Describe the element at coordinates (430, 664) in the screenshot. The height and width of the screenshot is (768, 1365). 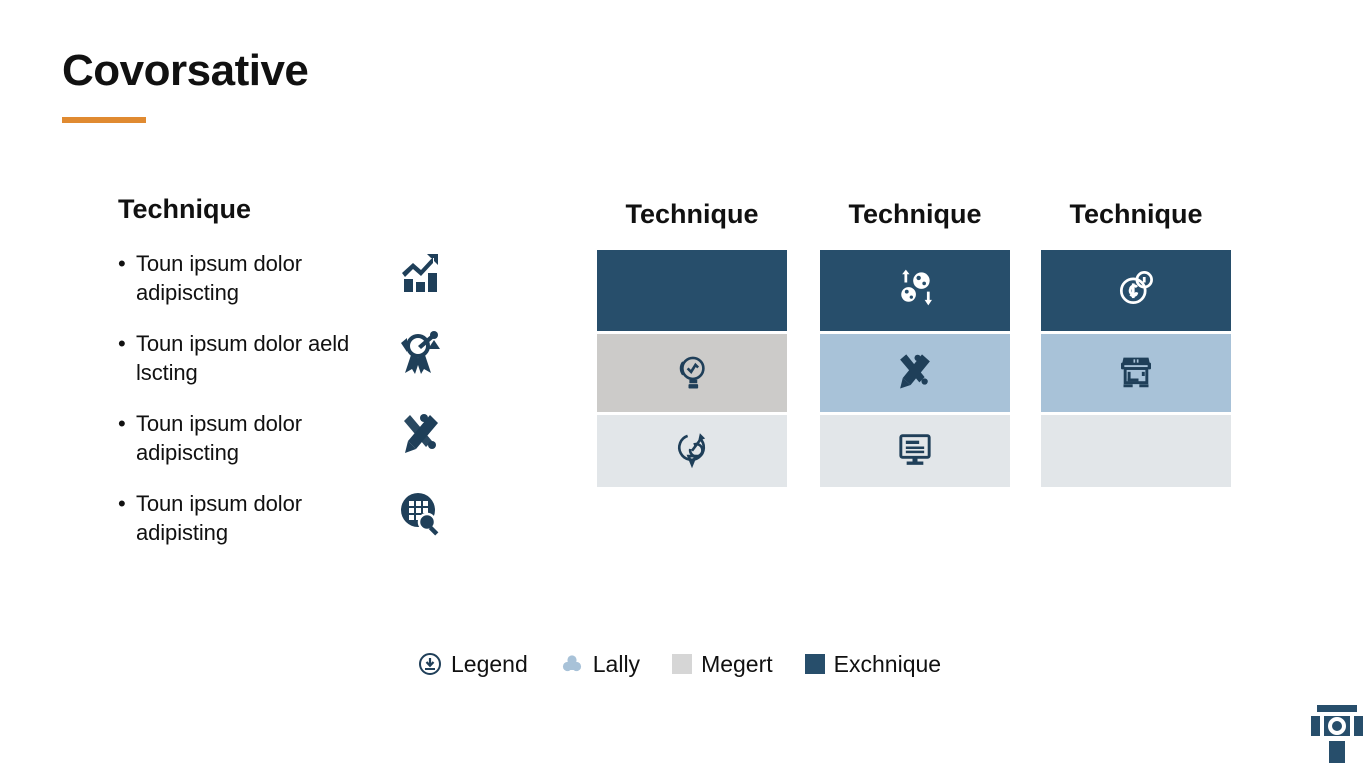
I see `download-circle-icon` at that location.